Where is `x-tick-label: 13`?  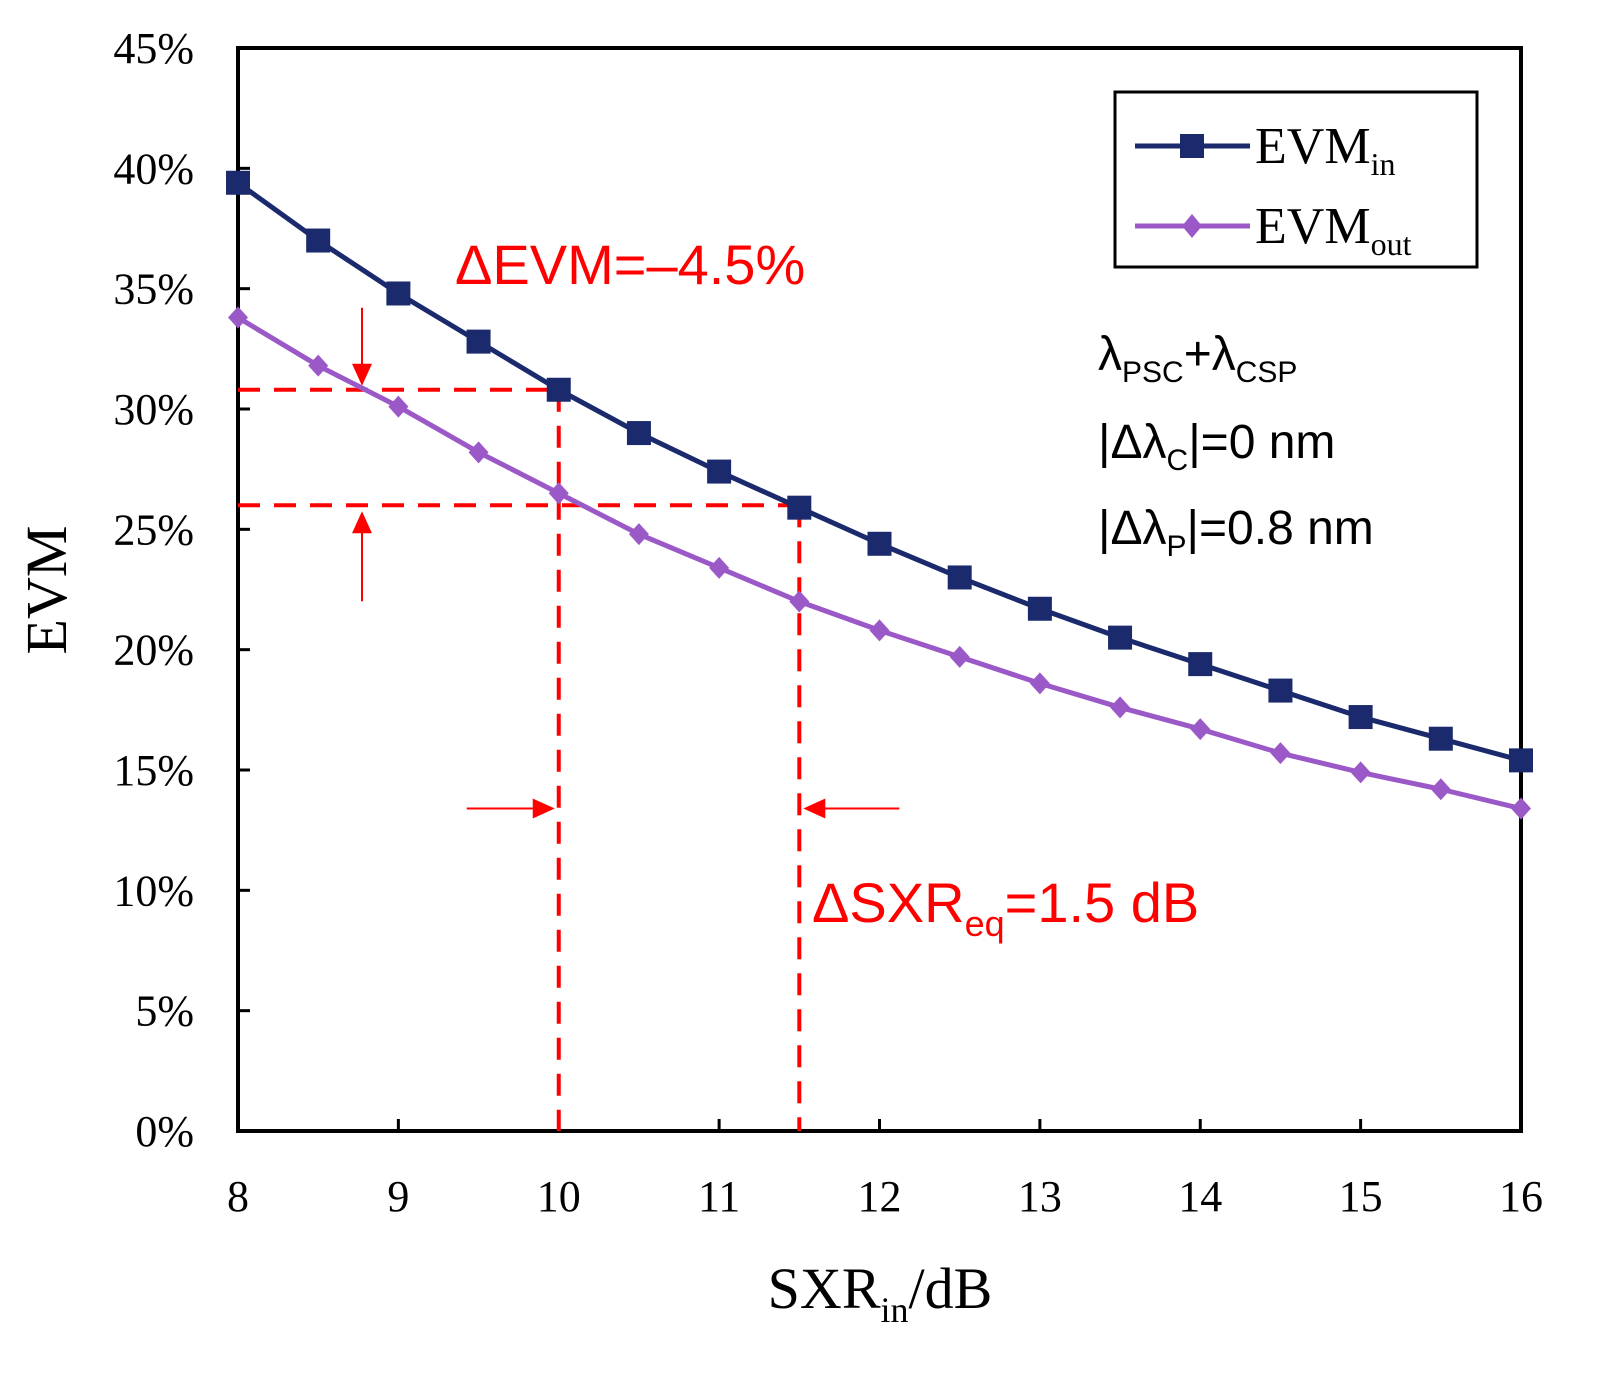 x-tick-label: 13 is located at coordinates (1040, 1196).